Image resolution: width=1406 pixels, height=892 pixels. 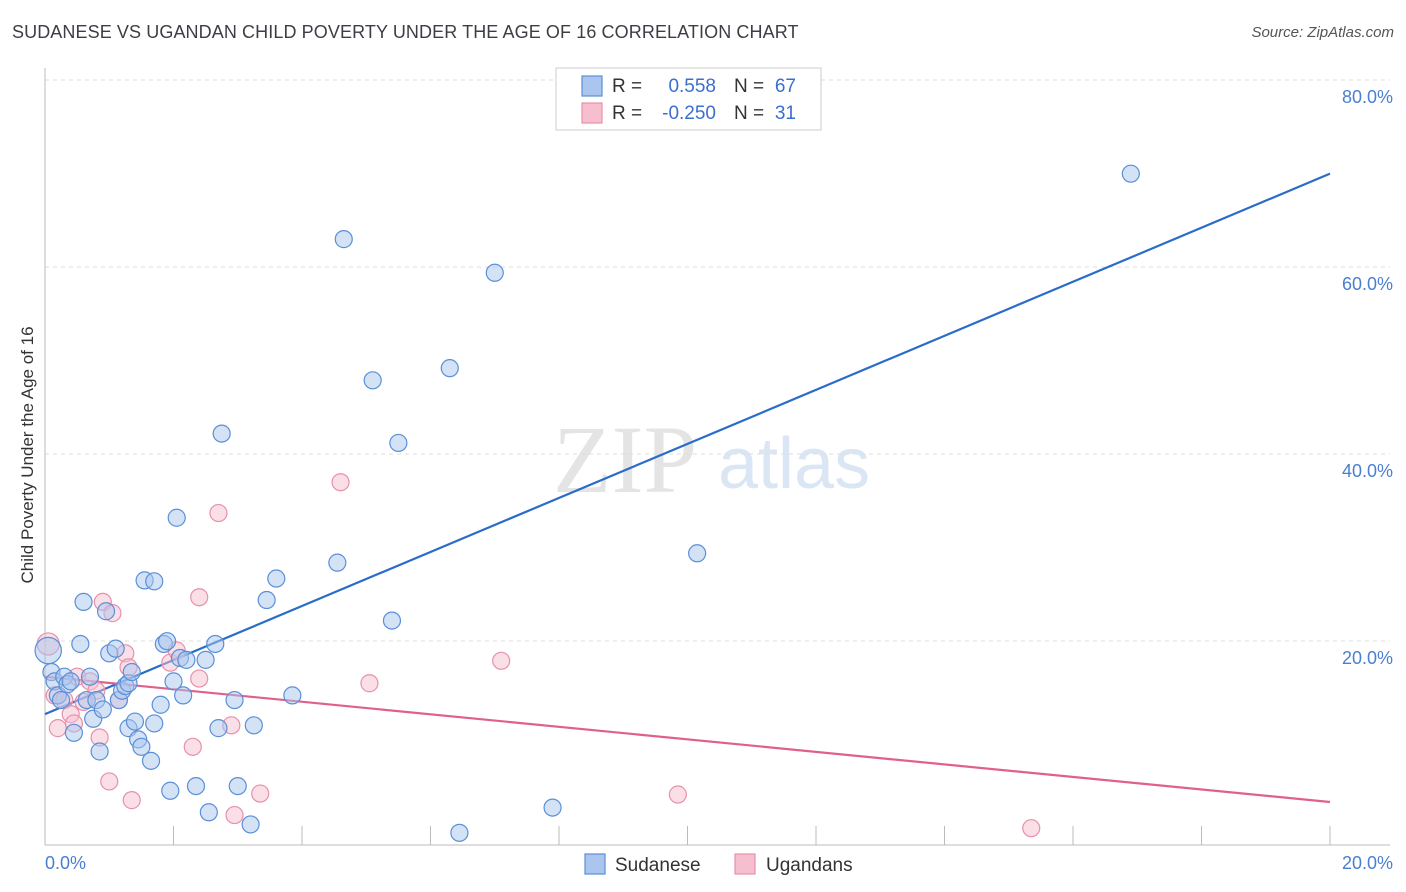 I want to click on legend-n-value-ugandans: 31, so click(x=785, y=113).